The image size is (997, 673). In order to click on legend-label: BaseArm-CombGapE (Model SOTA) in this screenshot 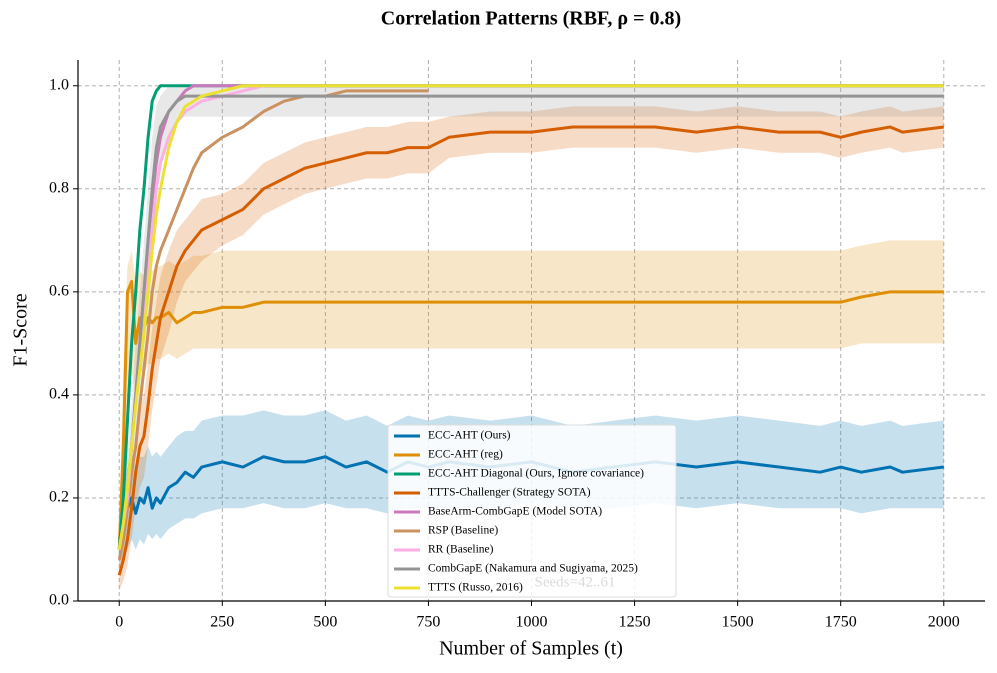, I will do `click(515, 512)`.